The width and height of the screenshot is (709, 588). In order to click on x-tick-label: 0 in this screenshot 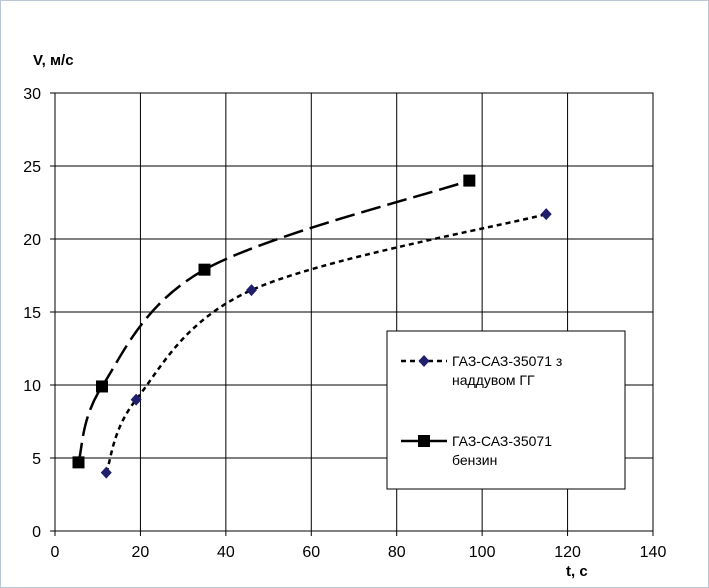, I will do `click(55, 552)`.